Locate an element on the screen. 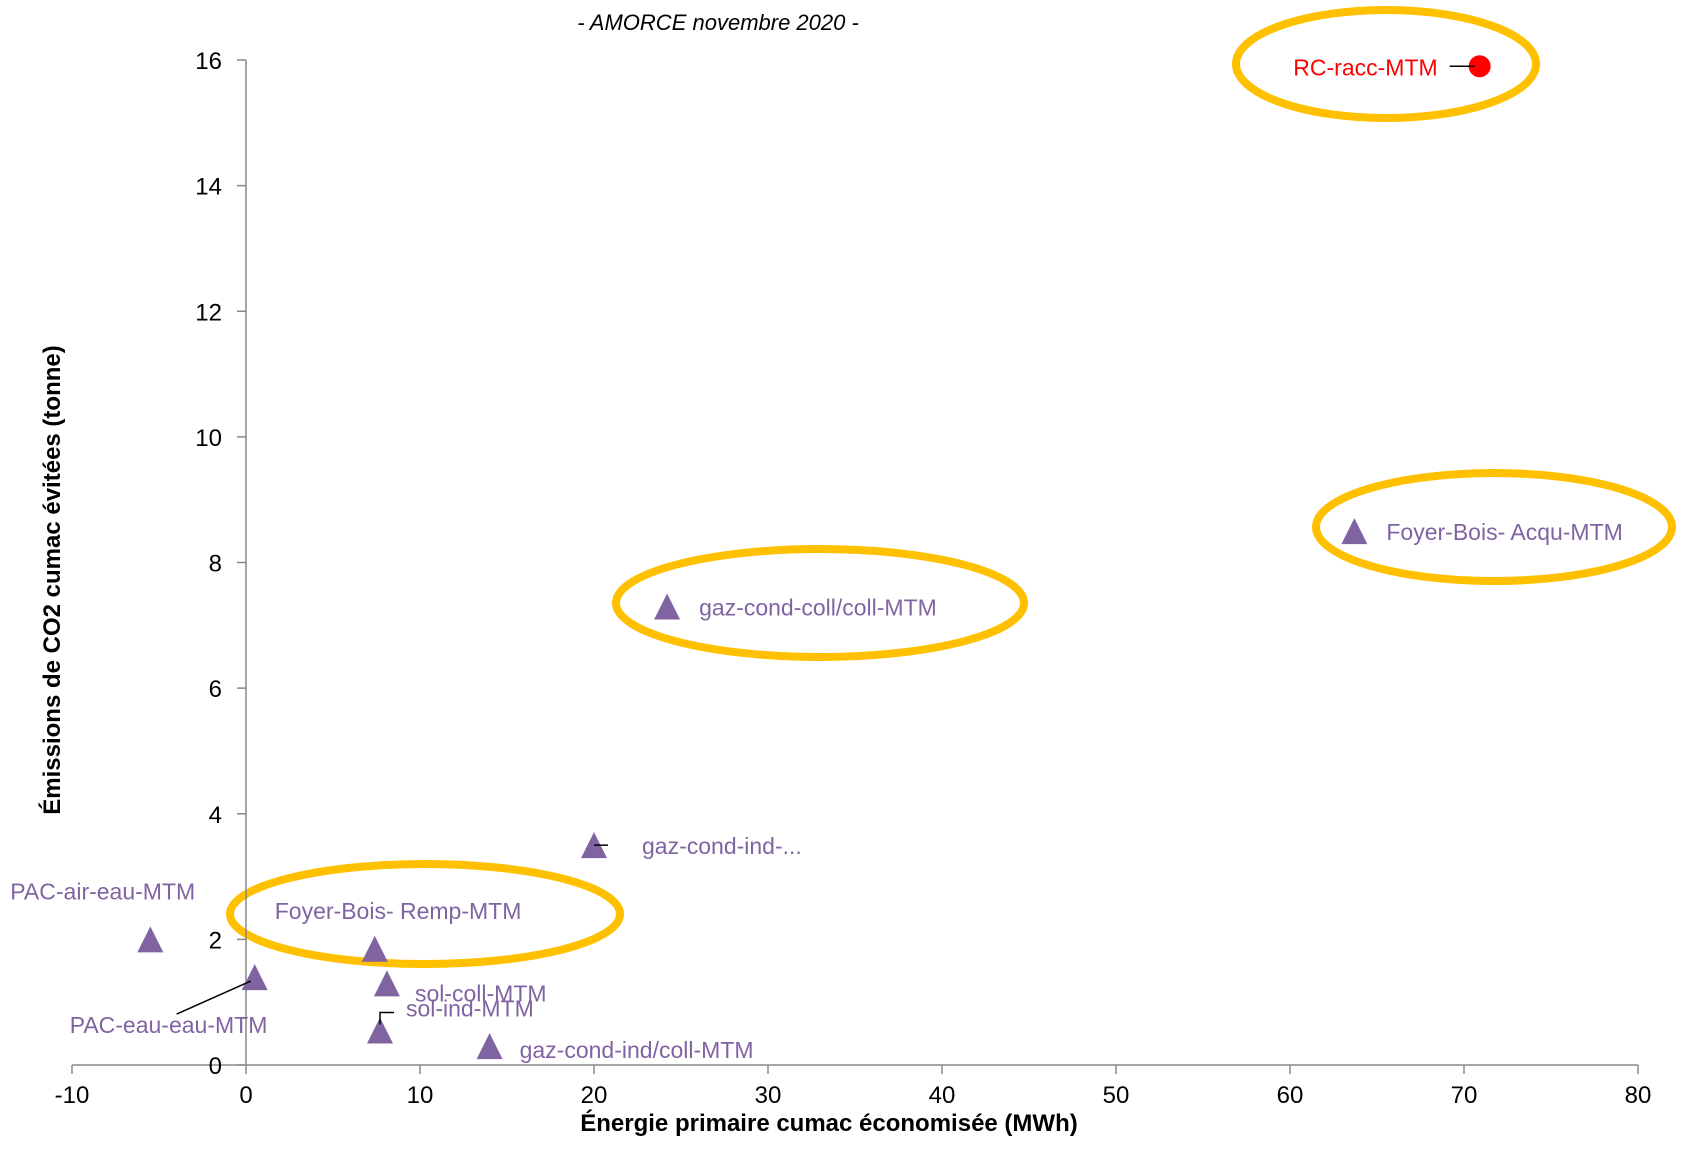  data-point: RC-racc-MTM is located at coordinates (1391, 67).